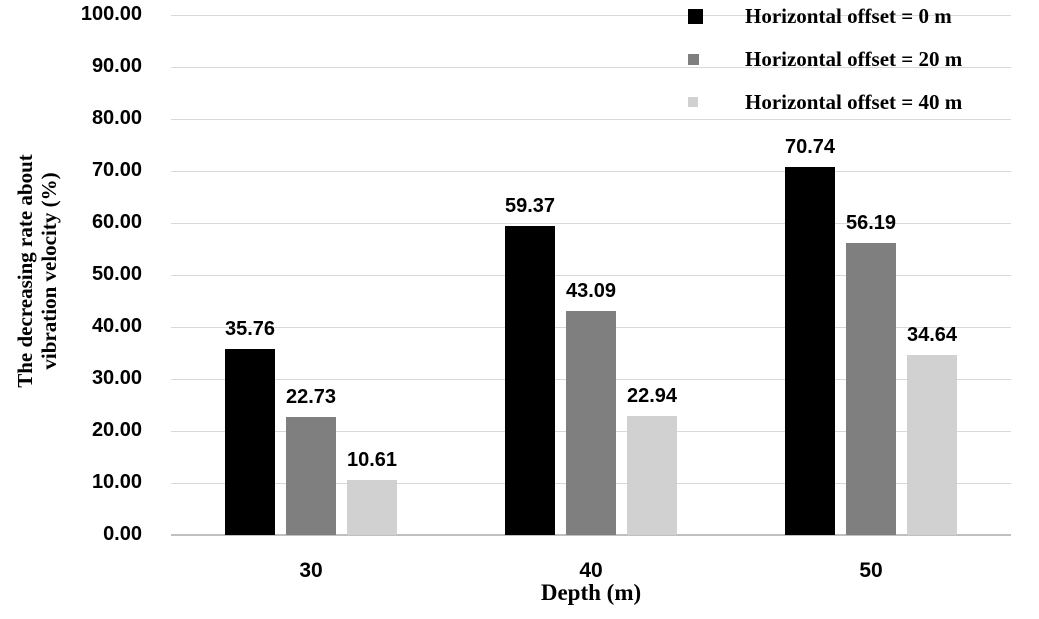 This screenshot has height=619, width=1039. Describe the element at coordinates (372, 459) in the screenshot. I see `bar-value-label: 10.61` at that location.